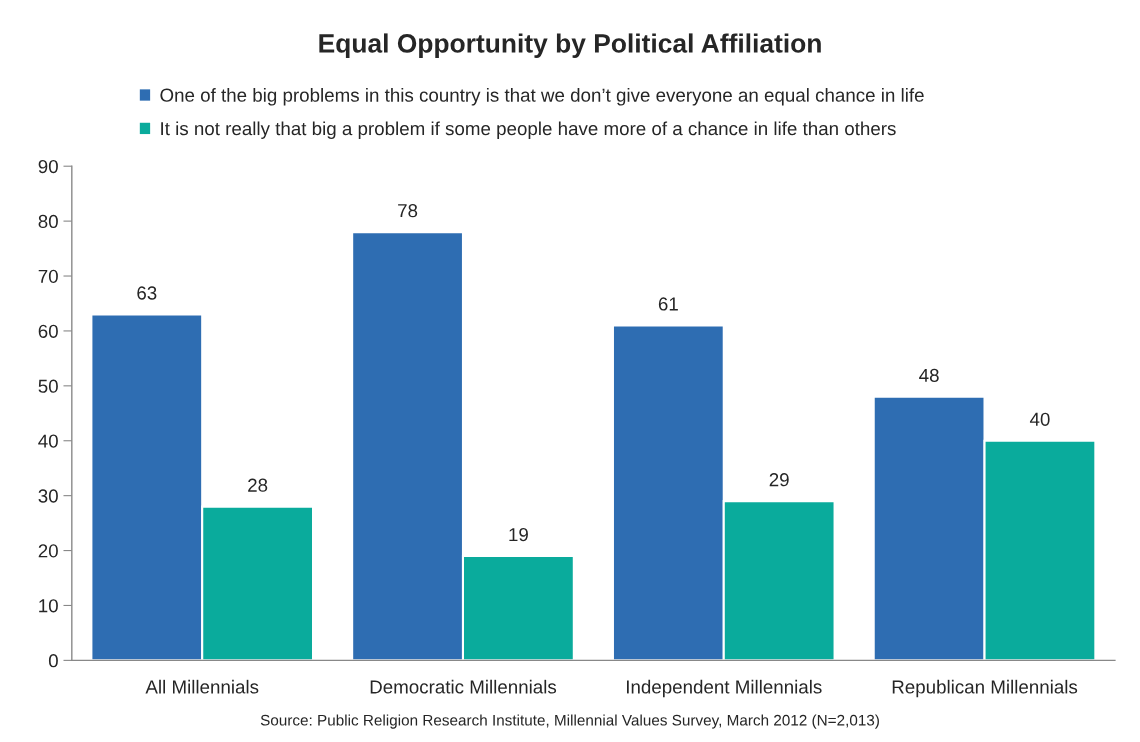  What do you see at coordinates (779, 480) in the screenshot?
I see `data-label: 29` at bounding box center [779, 480].